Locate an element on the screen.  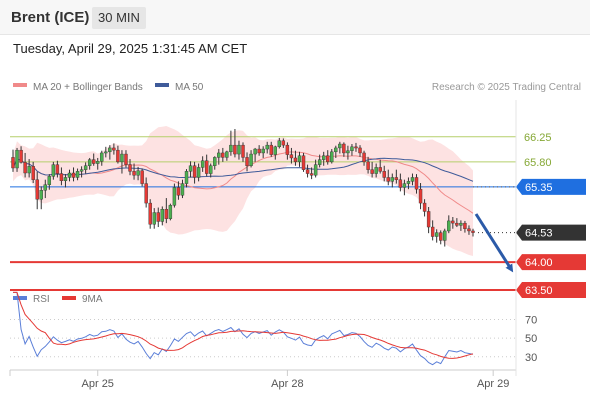
level-badge-current is located at coordinates (551, 232).